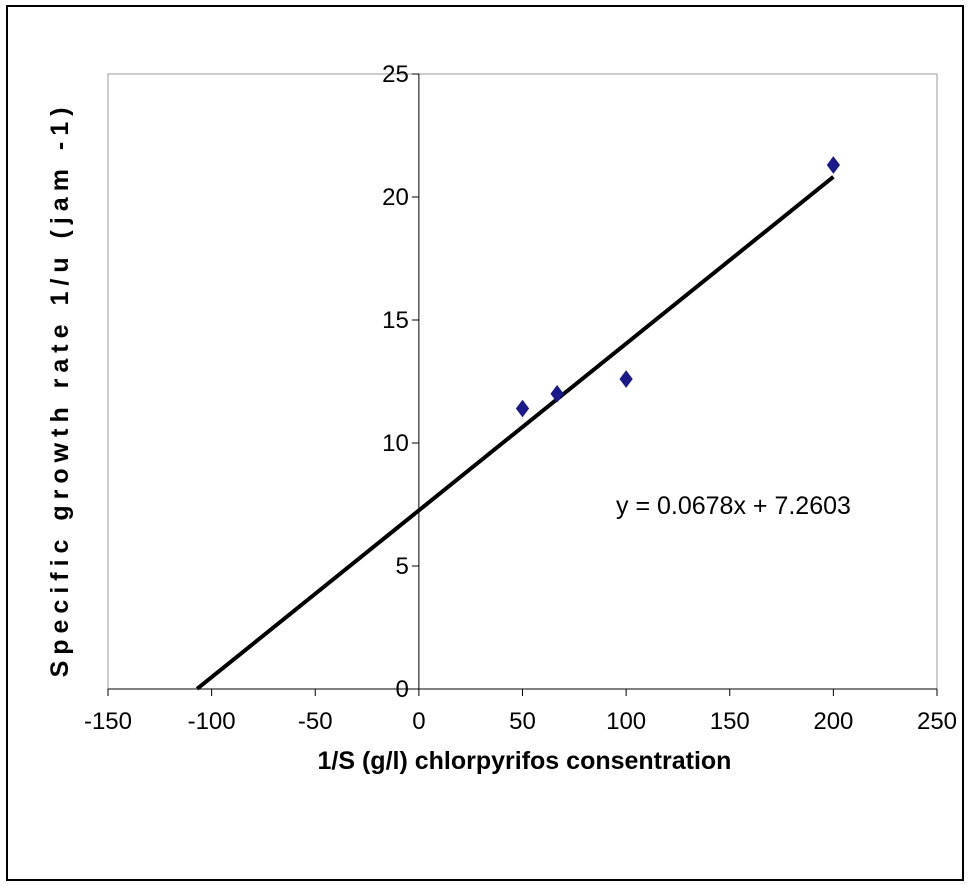  Describe the element at coordinates (418, 721) in the screenshot. I see `x-tick-label: 0` at that location.